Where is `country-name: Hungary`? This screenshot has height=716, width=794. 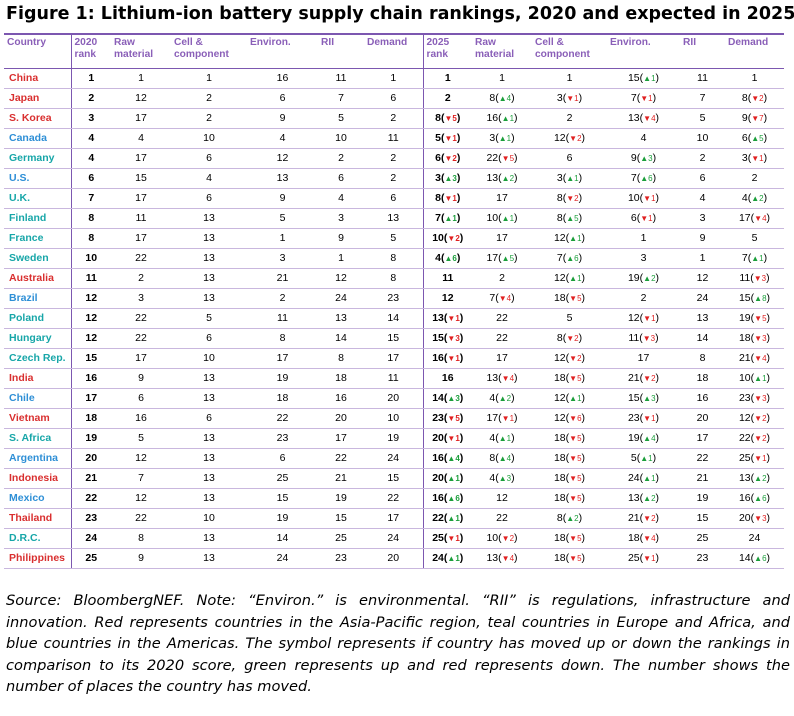
country-name: Hungary is located at coordinates (37, 338).